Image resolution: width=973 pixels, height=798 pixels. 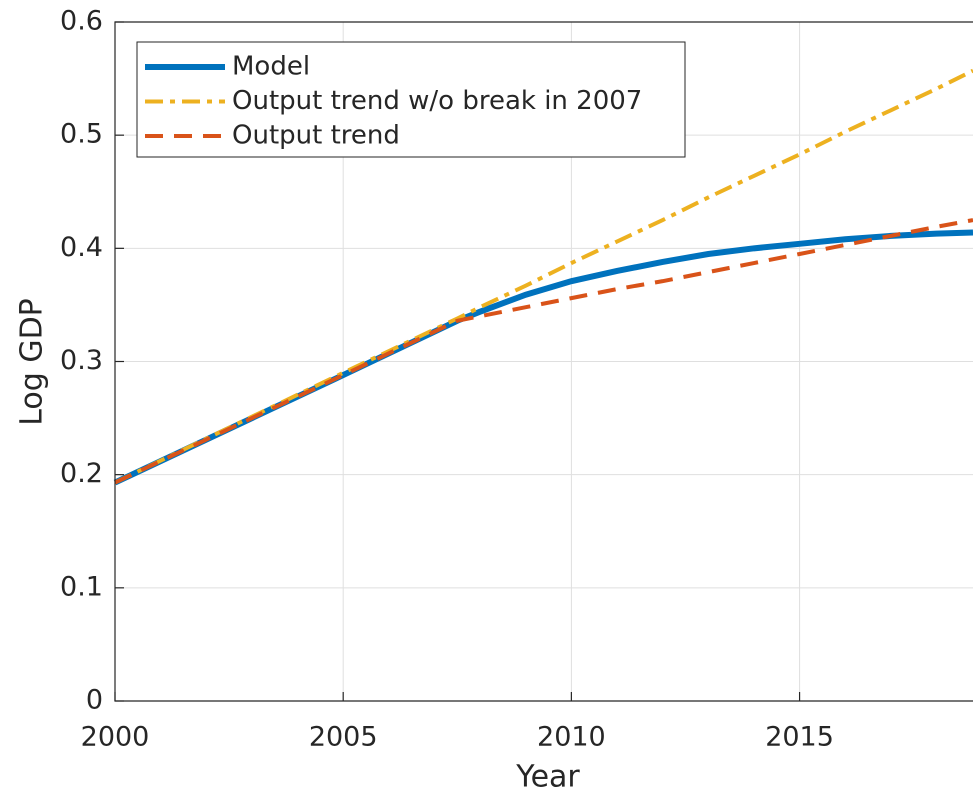 I want to click on y-tick-label: 0.3, so click(x=81, y=360).